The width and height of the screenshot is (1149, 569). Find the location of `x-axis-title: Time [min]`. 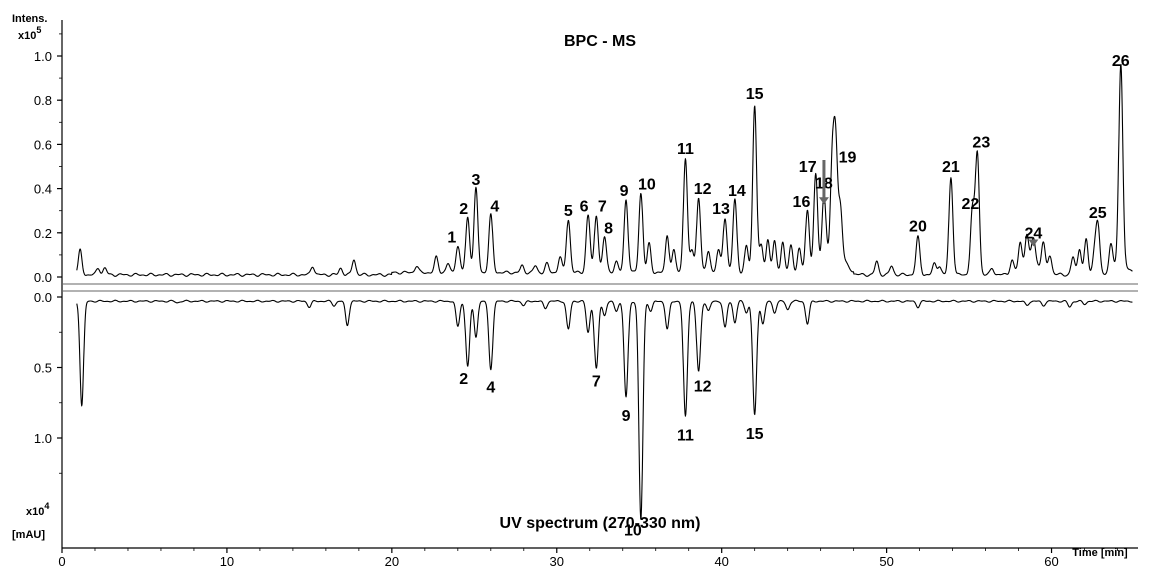

x-axis-title: Time [min] is located at coordinates (1100, 553).